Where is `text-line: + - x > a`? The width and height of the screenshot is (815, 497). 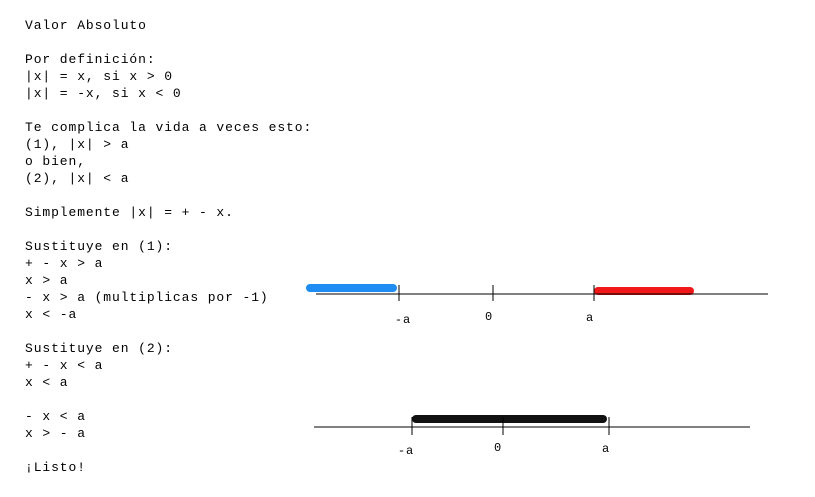
text-line: + - x > a is located at coordinates (64, 263).